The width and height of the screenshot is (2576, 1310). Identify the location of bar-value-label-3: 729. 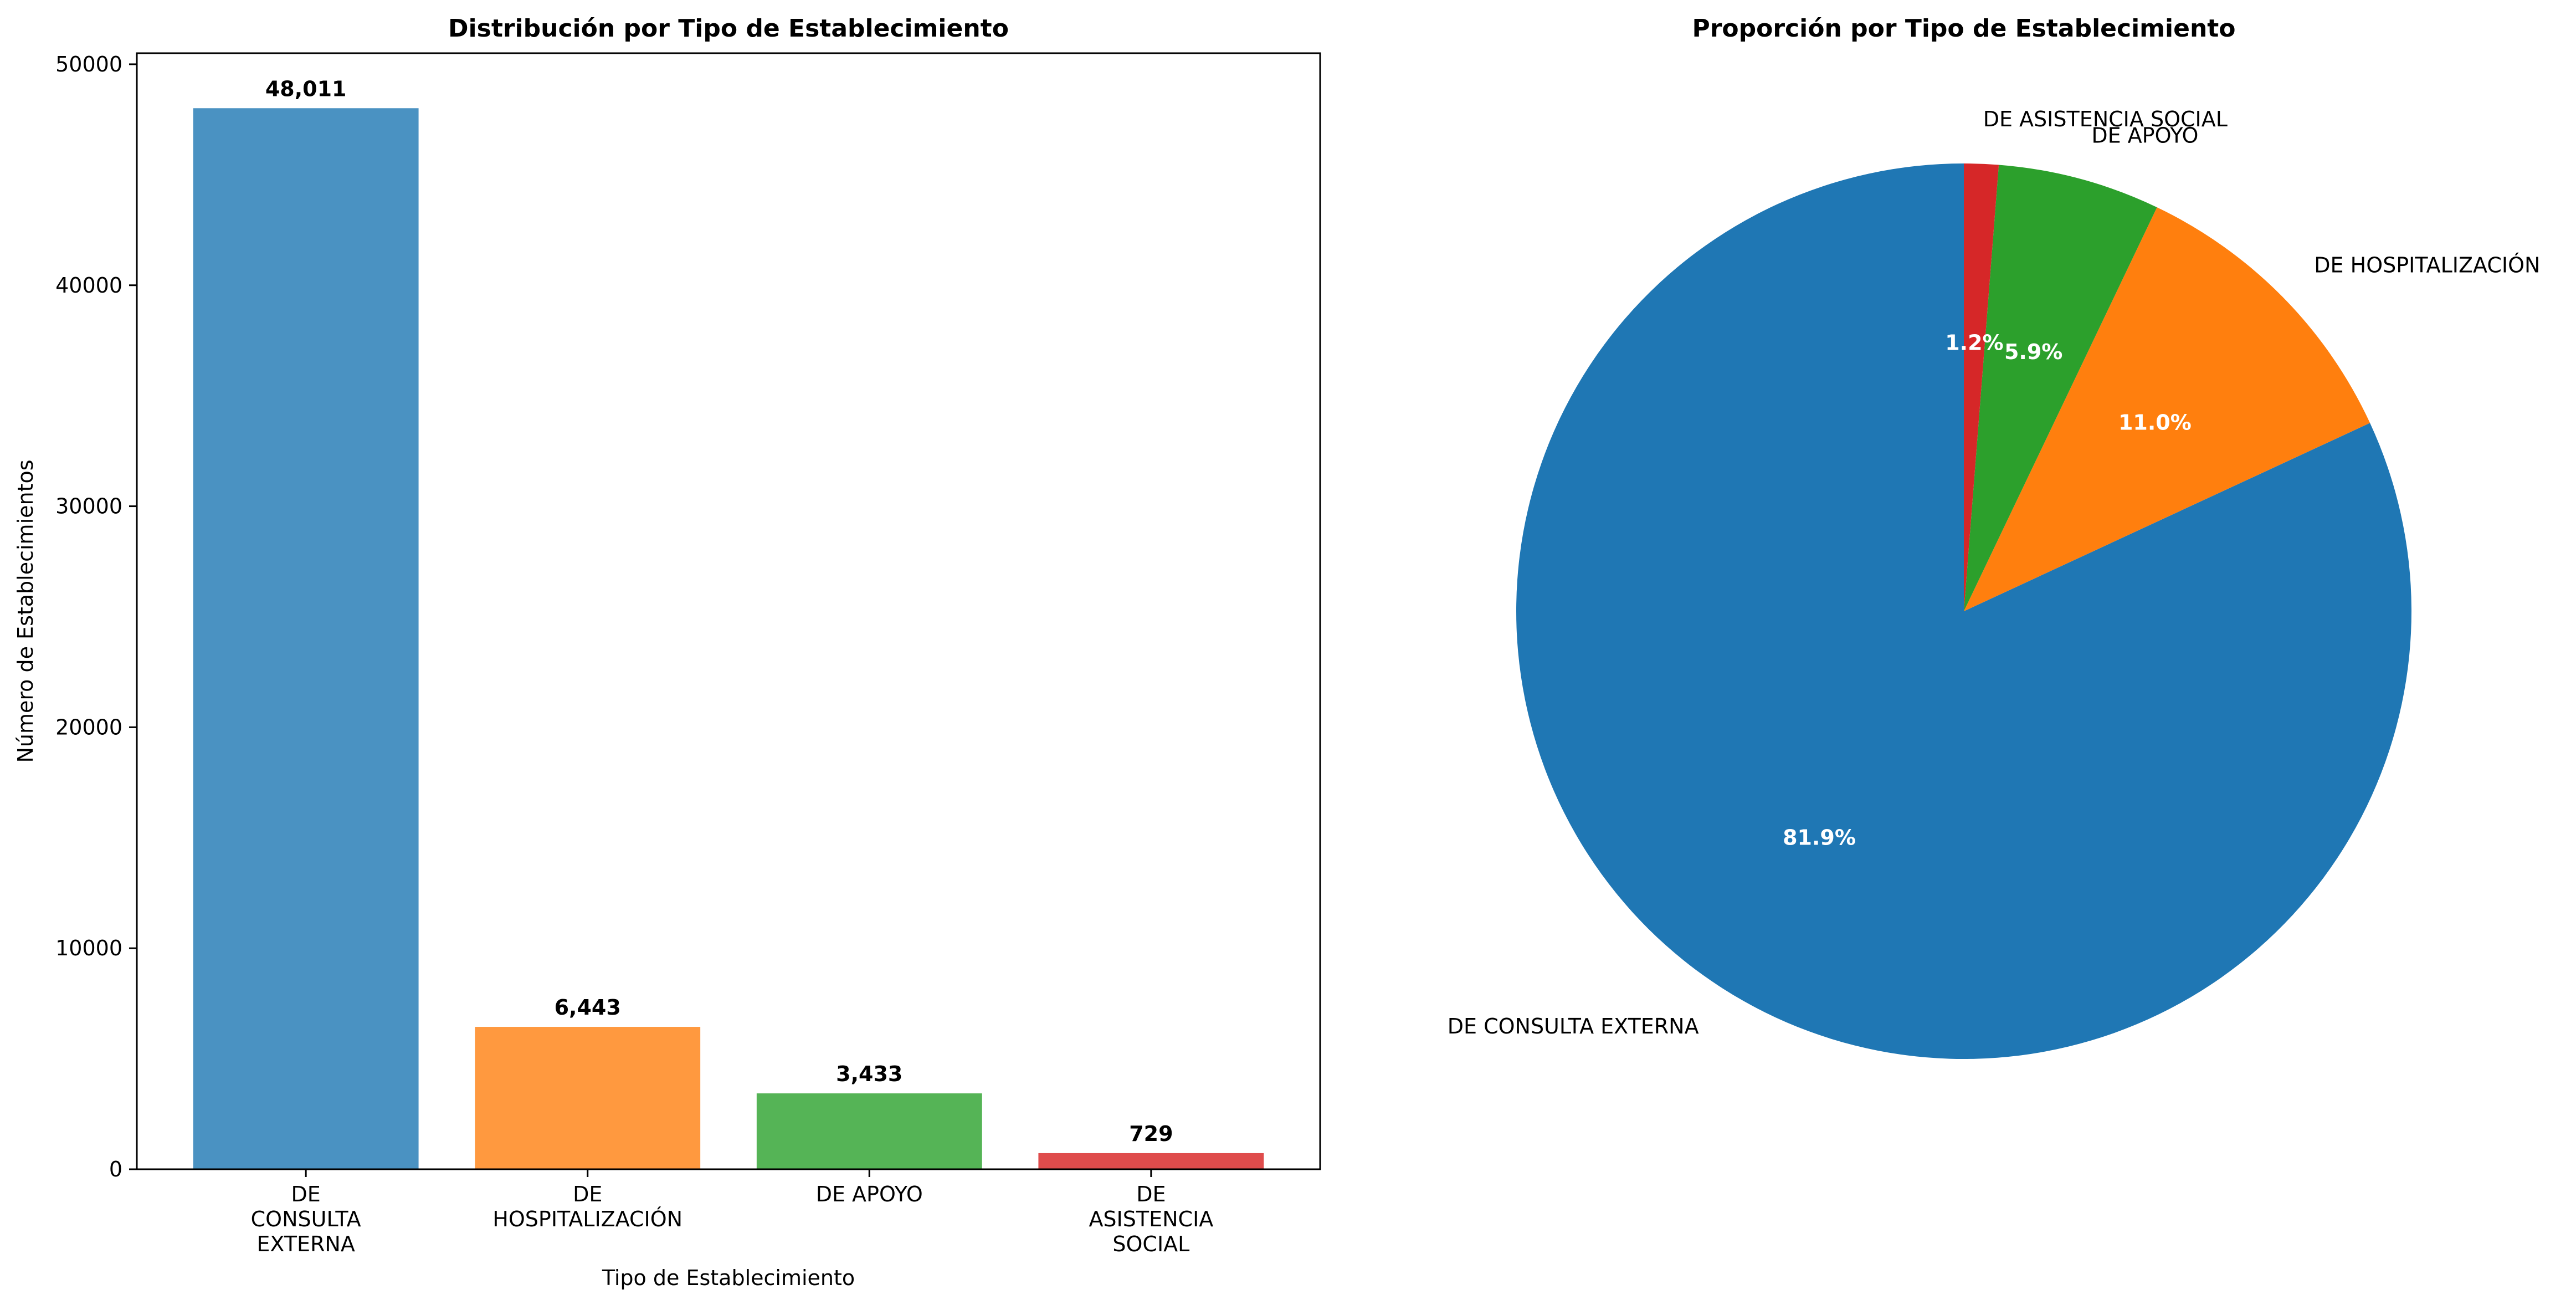
(1151, 1134).